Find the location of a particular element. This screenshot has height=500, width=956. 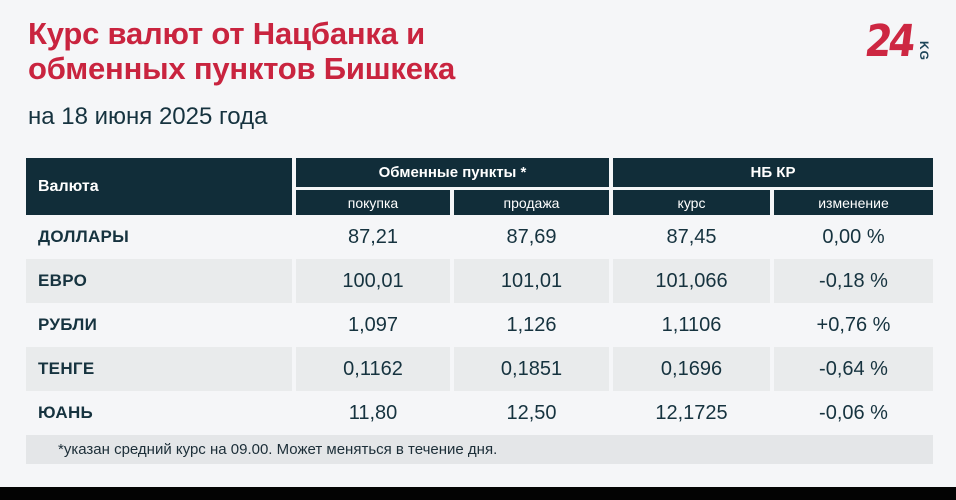

col-group-nbkr: НБ КР курс изменение is located at coordinates (773, 186).